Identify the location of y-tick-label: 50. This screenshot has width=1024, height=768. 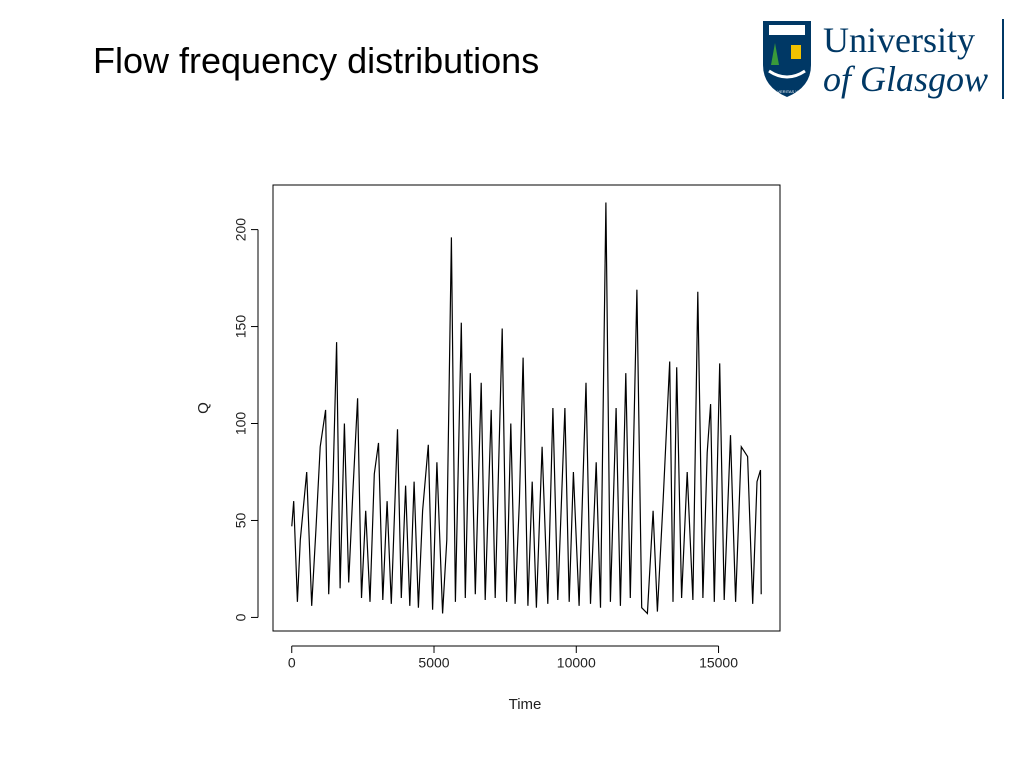
(241, 520).